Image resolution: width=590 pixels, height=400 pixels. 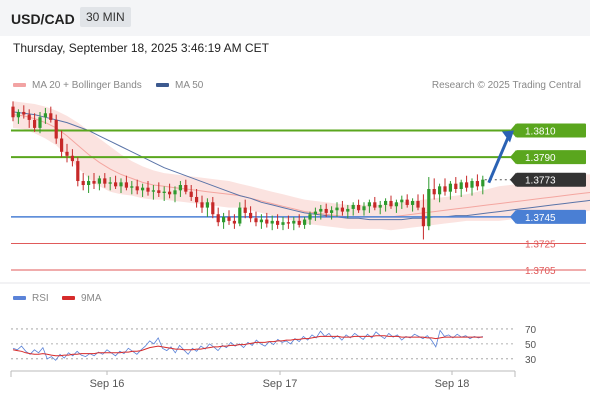 What do you see at coordinates (551, 157) in the screenshot?
I see `level-tag-resistance` at bounding box center [551, 157].